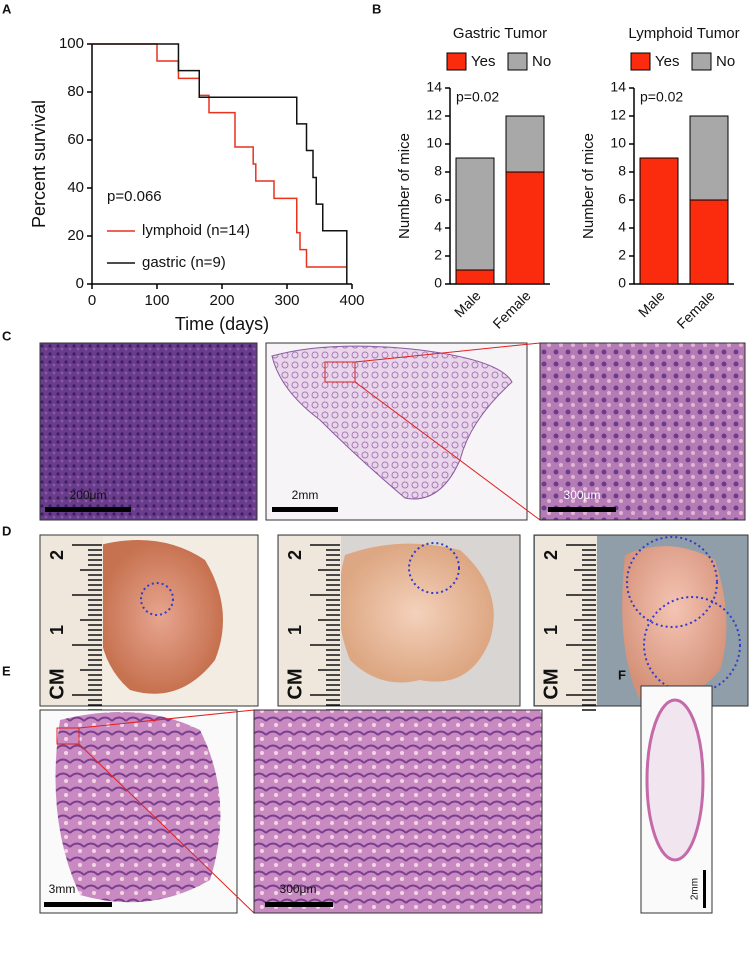 This screenshot has height=953, width=755. What do you see at coordinates (286, 300) in the screenshot?
I see `x-tick-label: 300` at bounding box center [286, 300].